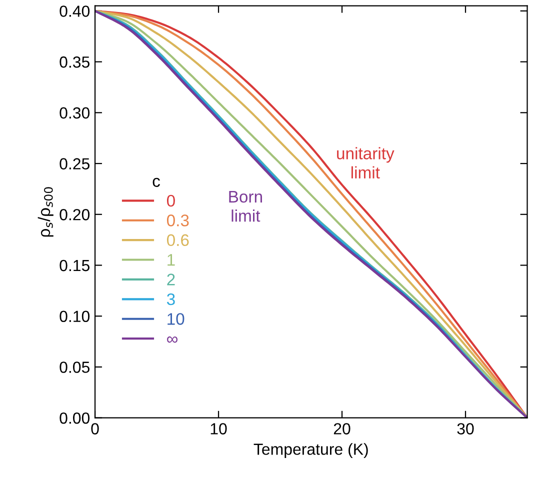 The height and width of the screenshot is (487, 543). Describe the element at coordinates (177, 240) in the screenshot. I see `legend-label: 0.6` at that location.